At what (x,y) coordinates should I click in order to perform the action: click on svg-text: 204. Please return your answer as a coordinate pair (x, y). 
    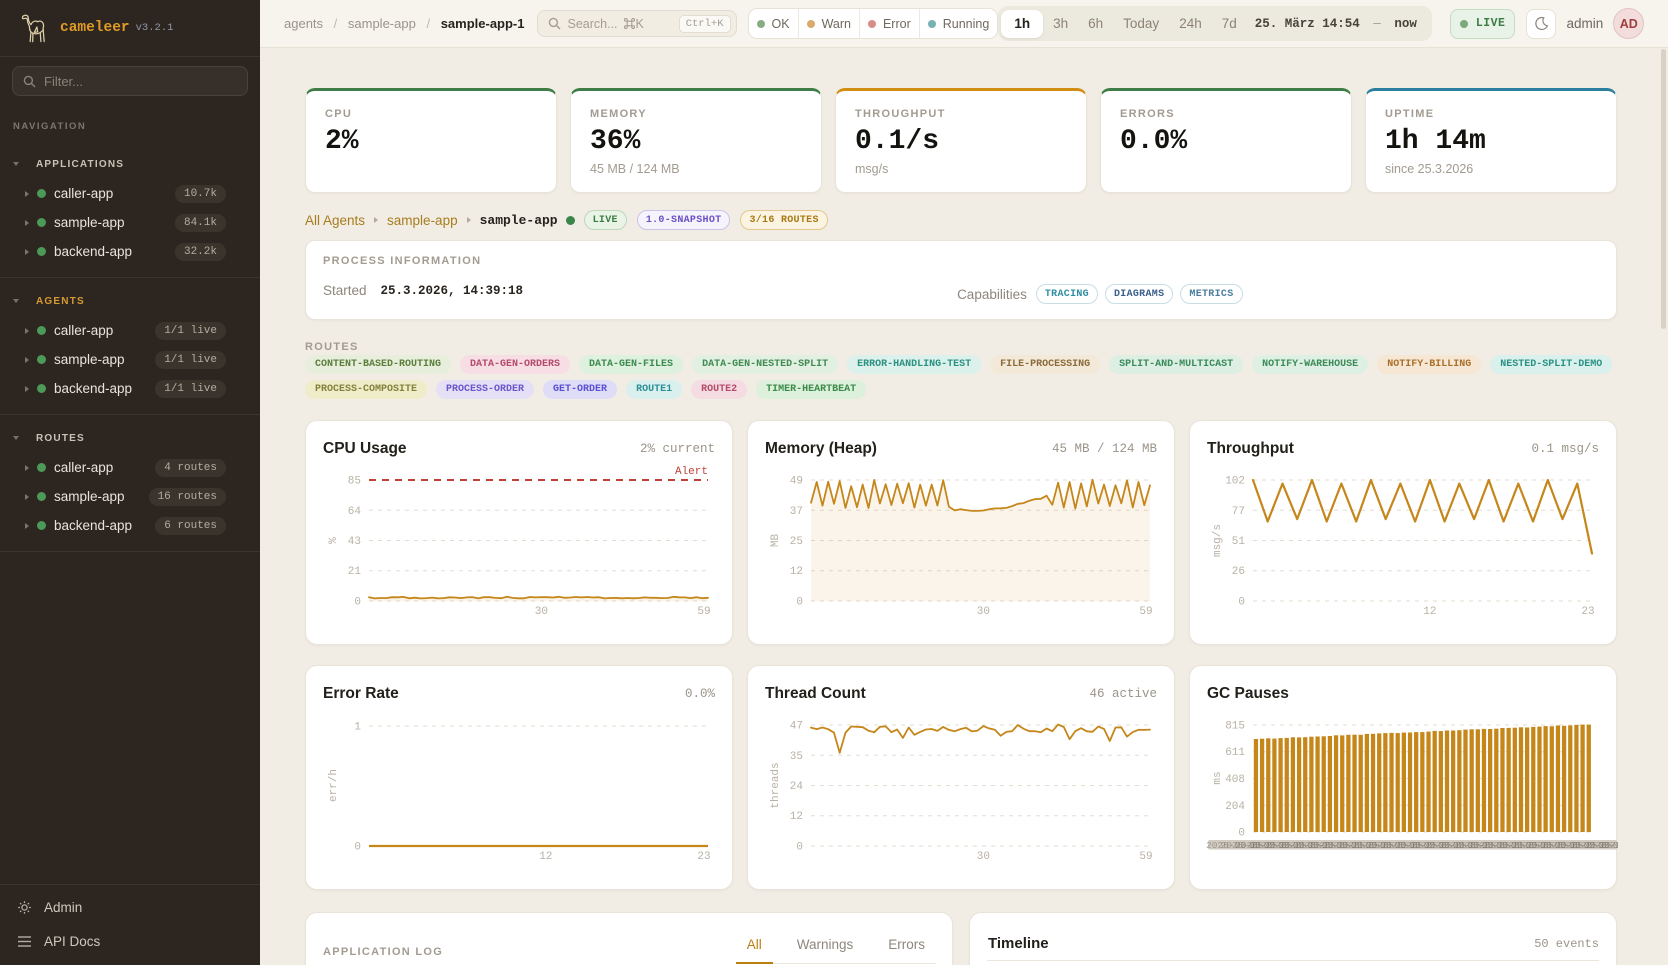
    Looking at the image, I should click on (1235, 807).